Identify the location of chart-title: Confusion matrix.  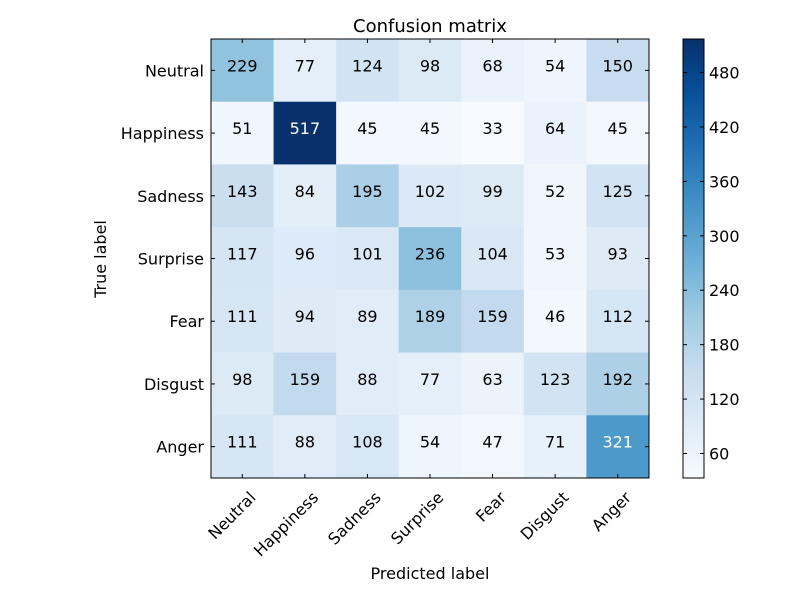
(430, 26).